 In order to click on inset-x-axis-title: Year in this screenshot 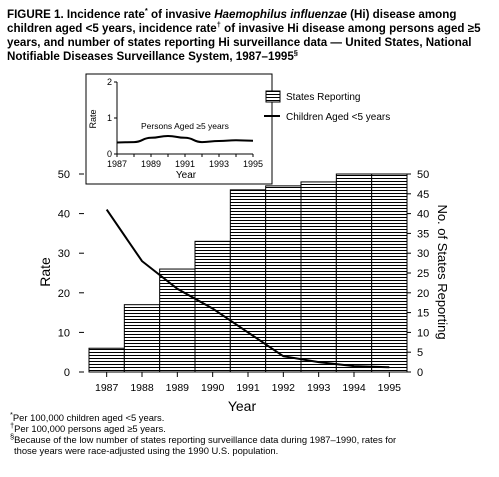, I will do `click(186, 175)`.